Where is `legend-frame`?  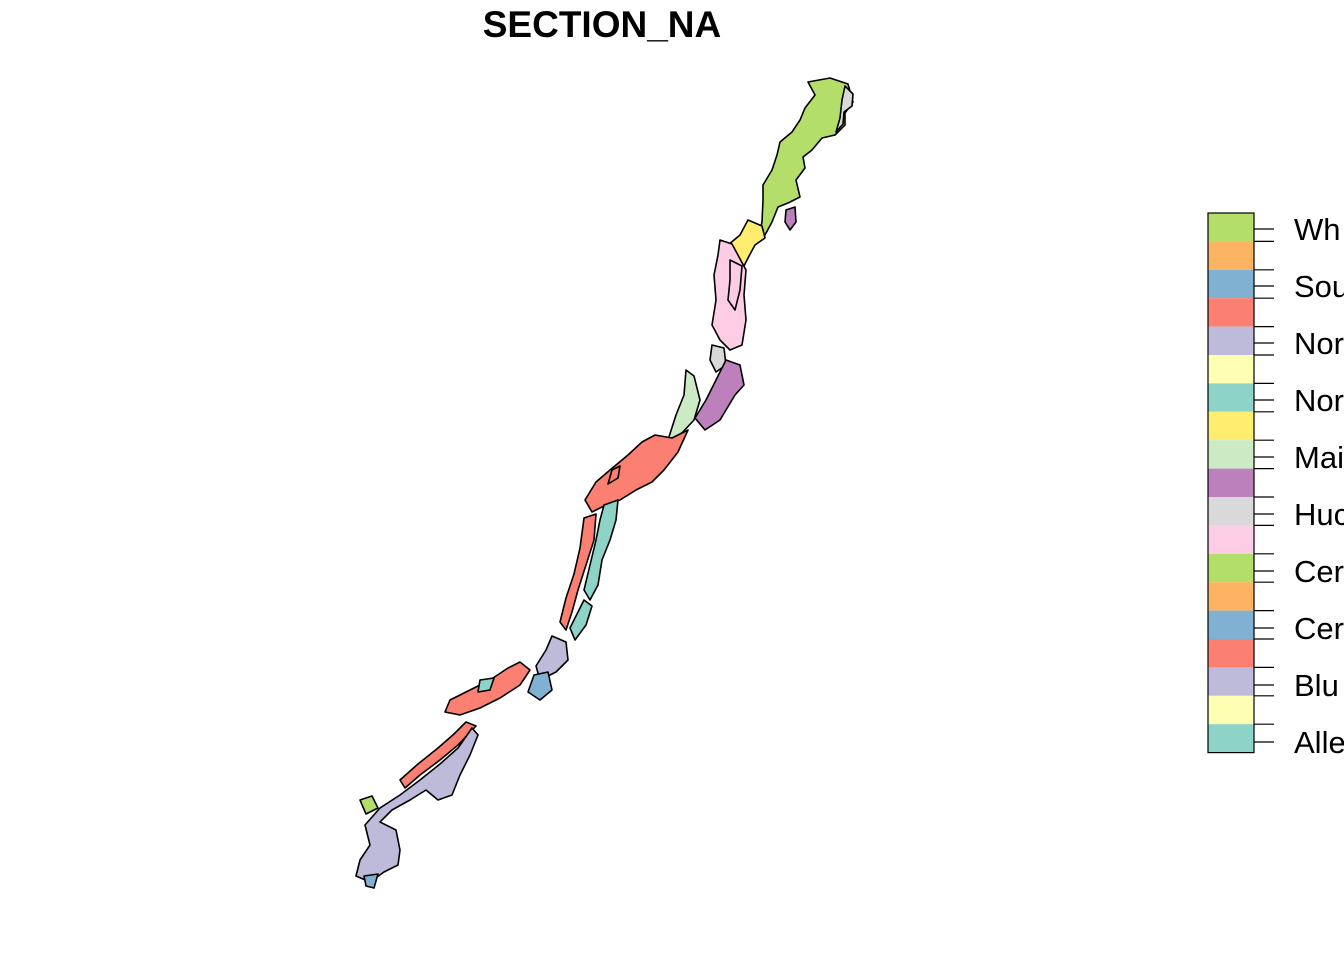 legend-frame is located at coordinates (1231, 483).